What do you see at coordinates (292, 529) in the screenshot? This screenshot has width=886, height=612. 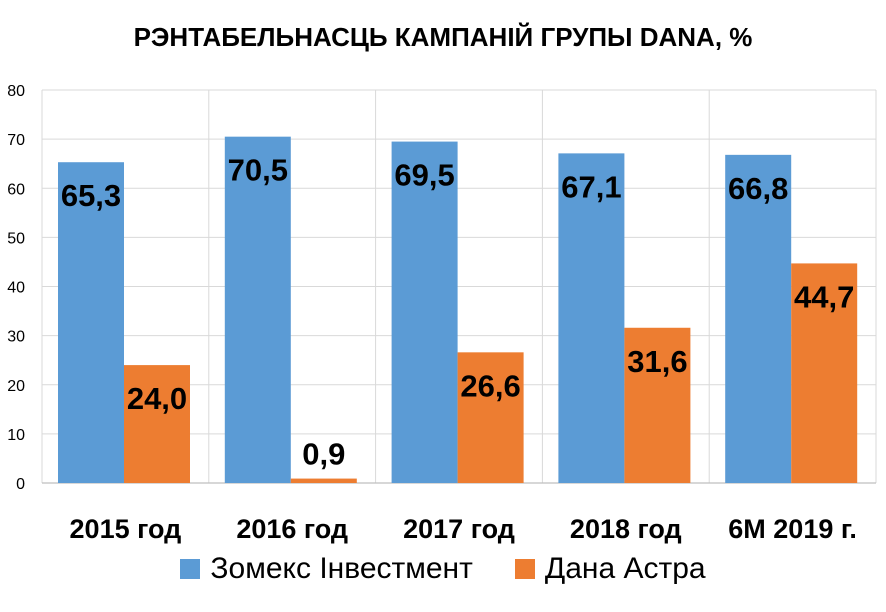 I see `x-tick-label-2: 2016 год` at bounding box center [292, 529].